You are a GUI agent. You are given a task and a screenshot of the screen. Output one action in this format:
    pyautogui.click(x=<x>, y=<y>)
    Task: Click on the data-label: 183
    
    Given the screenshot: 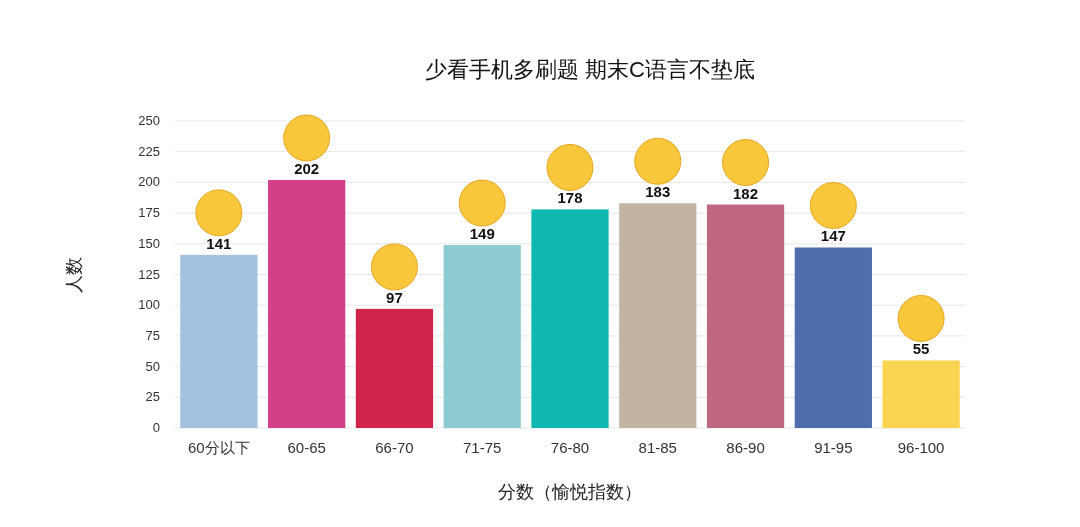 What is the action you would take?
    pyautogui.click(x=658, y=192)
    